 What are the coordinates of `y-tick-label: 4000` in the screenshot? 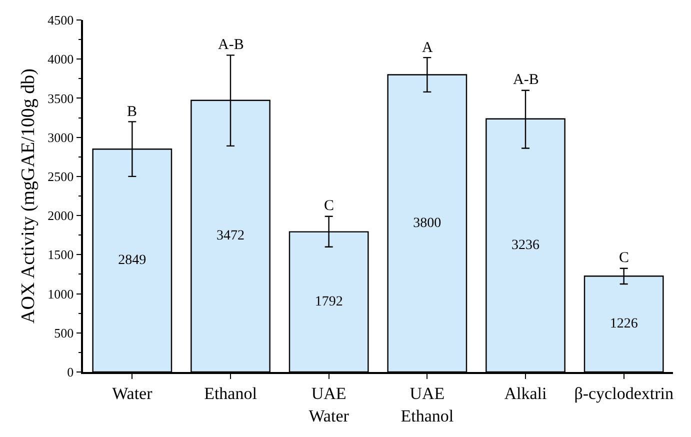 It's located at (61, 59).